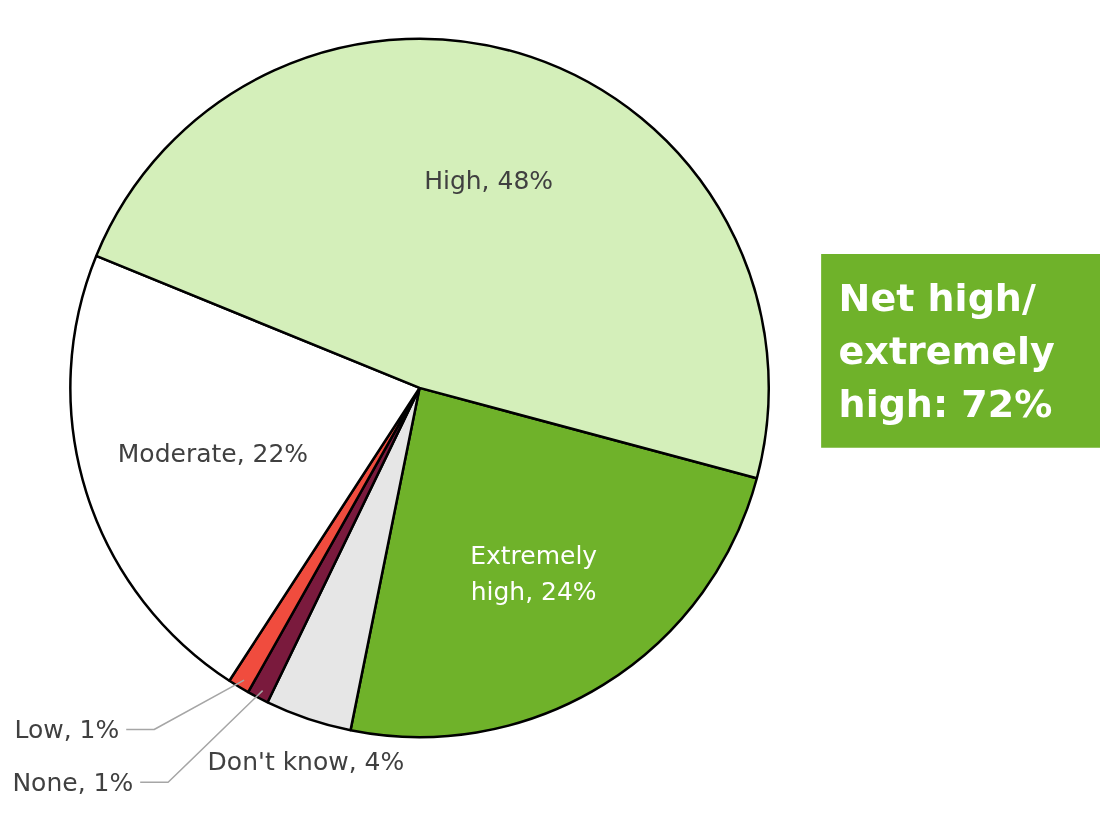 The width and height of the screenshot is (1106, 820). What do you see at coordinates (73, 782) in the screenshot?
I see `slice-label: None, 1%` at bounding box center [73, 782].